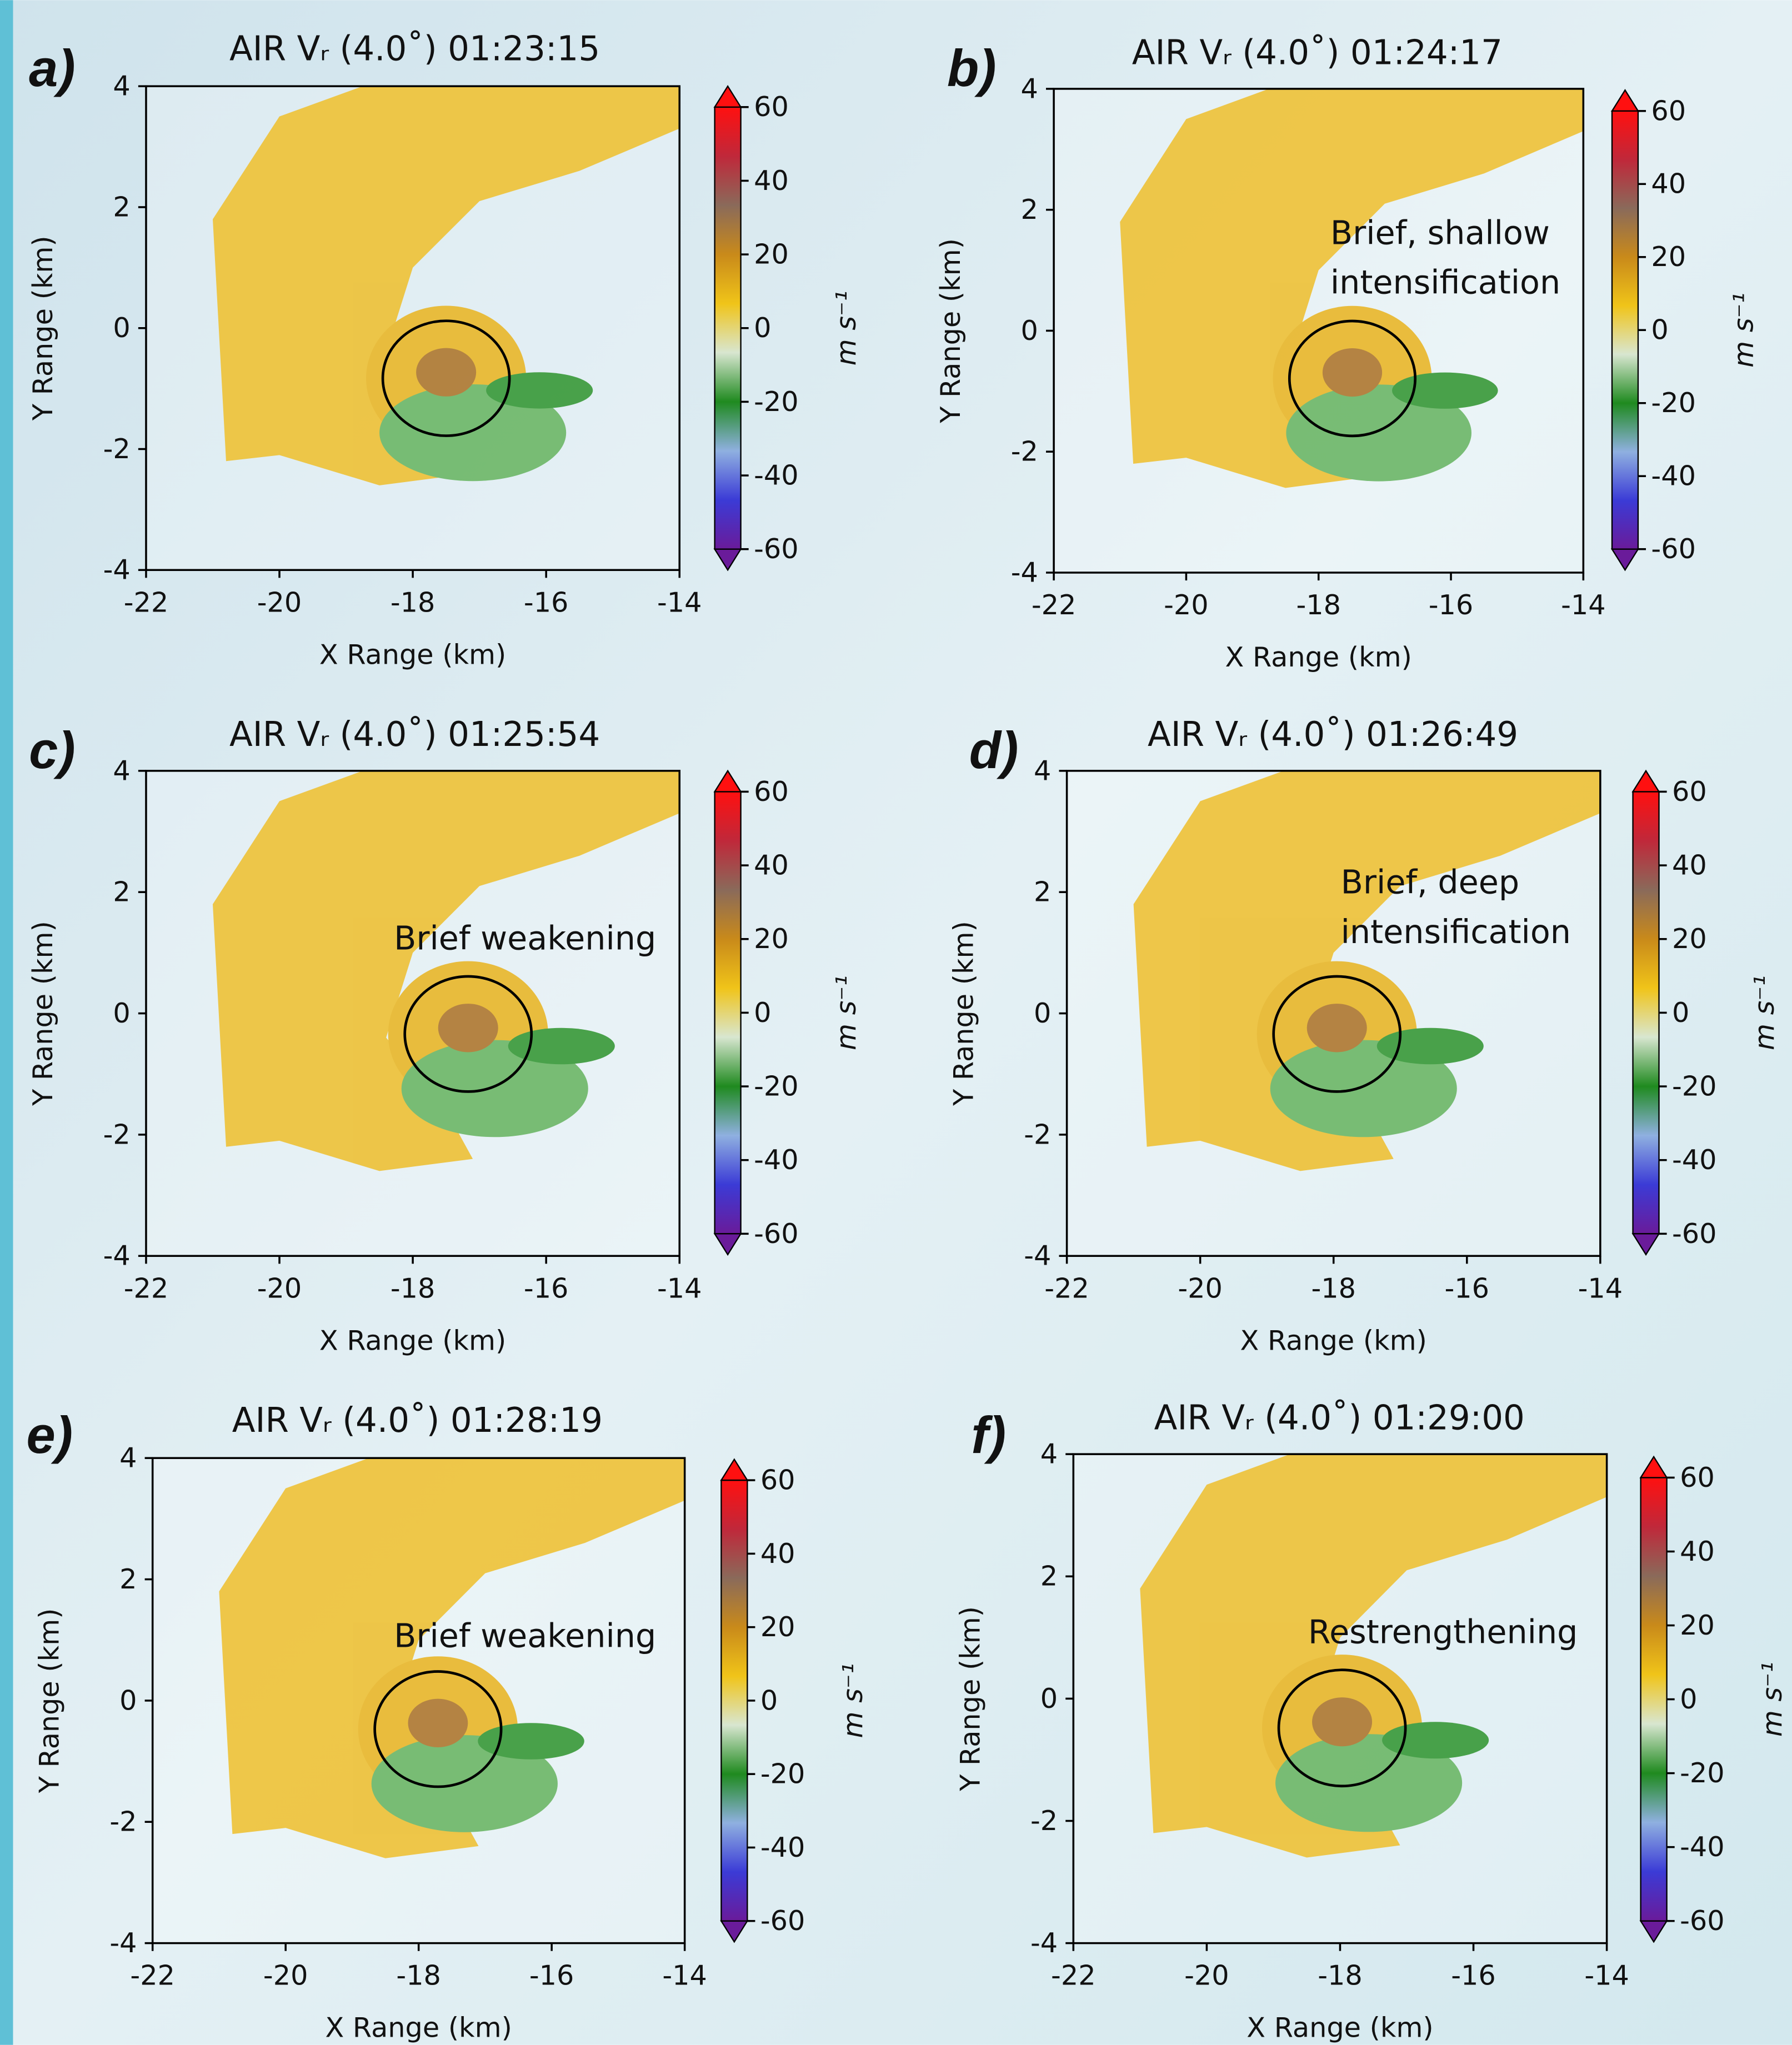 The image size is (1792, 2045). Describe the element at coordinates (1443, 1632) in the screenshot. I see `annotation: Restrengthening` at that location.